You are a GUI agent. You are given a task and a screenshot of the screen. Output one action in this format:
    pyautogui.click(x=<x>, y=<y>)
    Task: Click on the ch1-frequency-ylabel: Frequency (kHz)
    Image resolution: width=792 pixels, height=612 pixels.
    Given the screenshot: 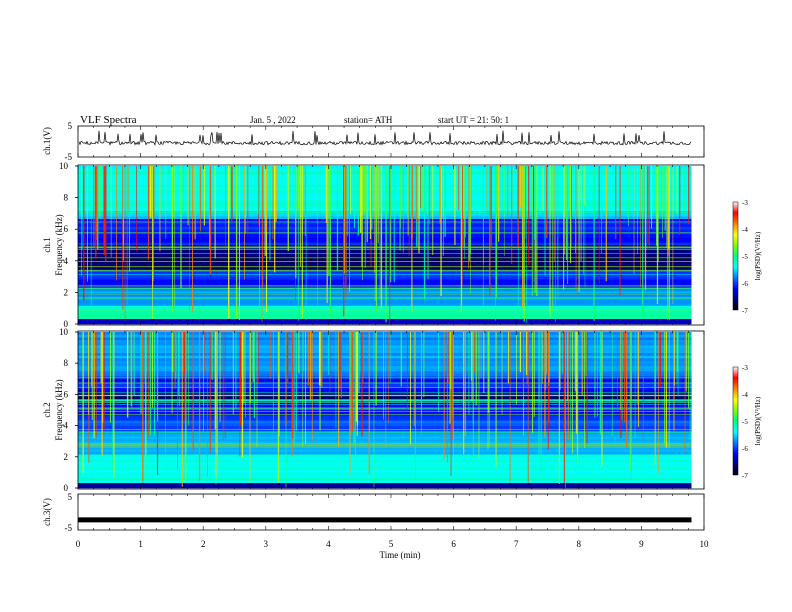 What is the action you would take?
    pyautogui.click(x=59, y=244)
    